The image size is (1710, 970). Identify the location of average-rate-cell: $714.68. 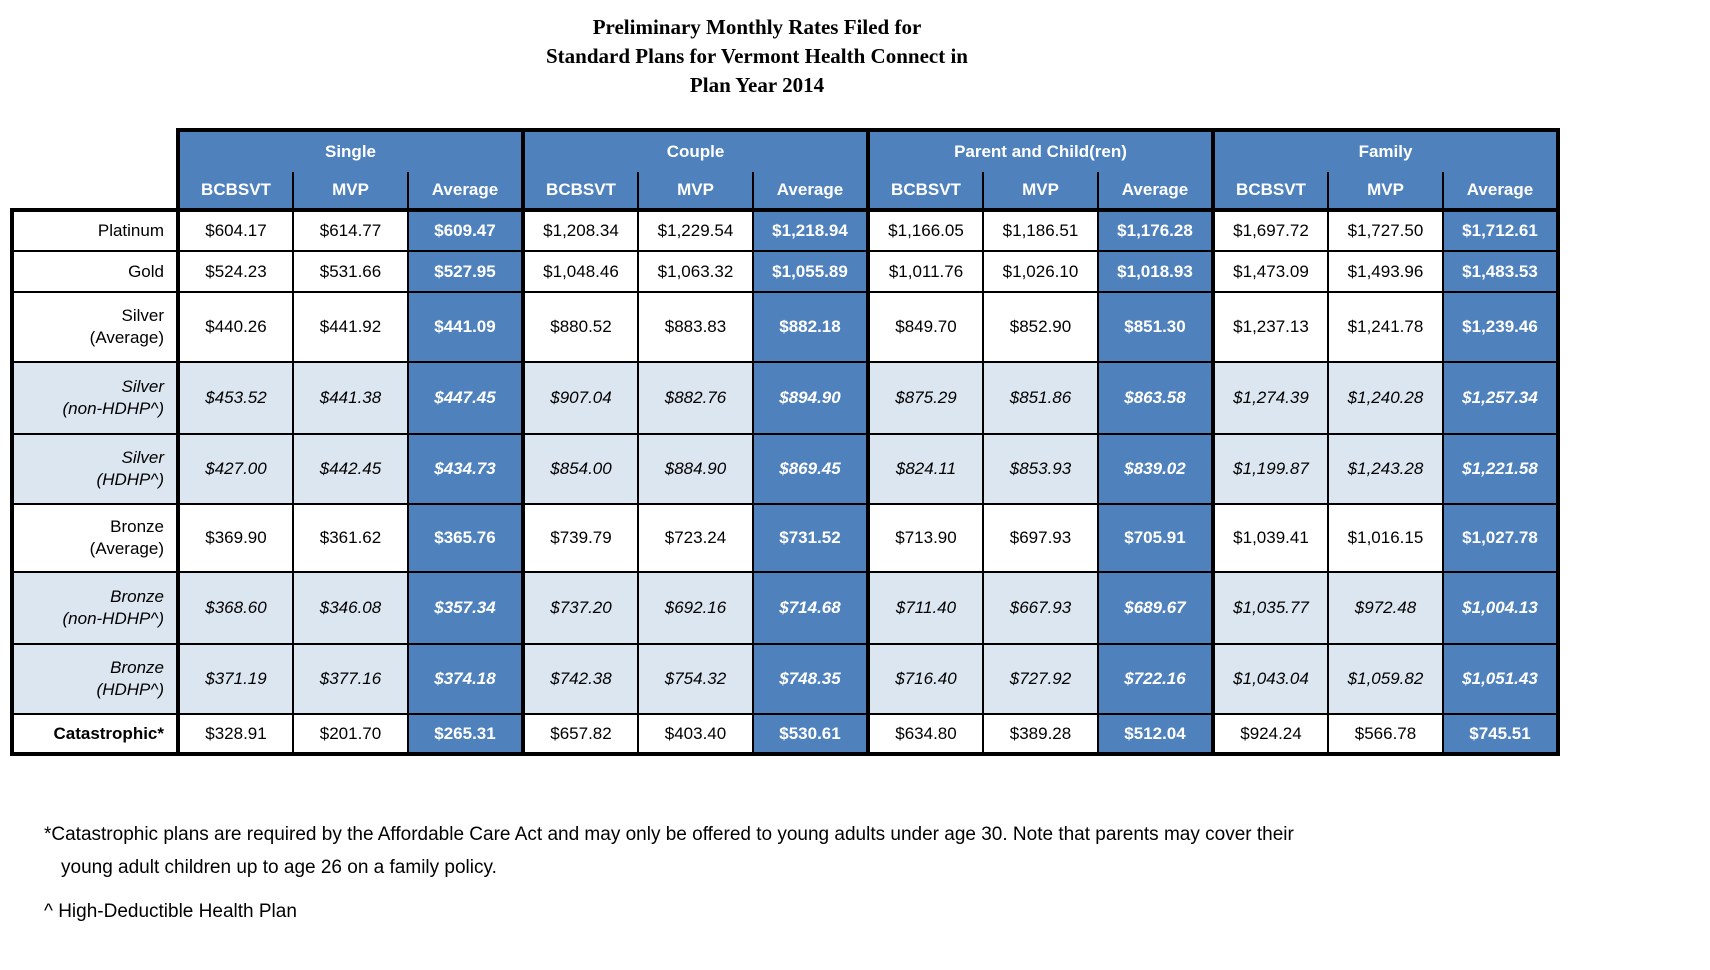
(810, 608).